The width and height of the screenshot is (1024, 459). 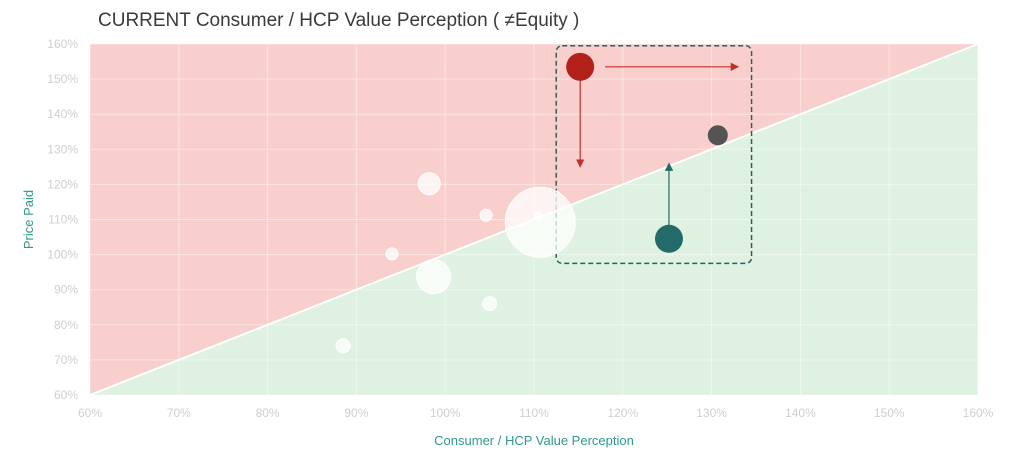 I want to click on x-tick-label: 160%, so click(x=978, y=413).